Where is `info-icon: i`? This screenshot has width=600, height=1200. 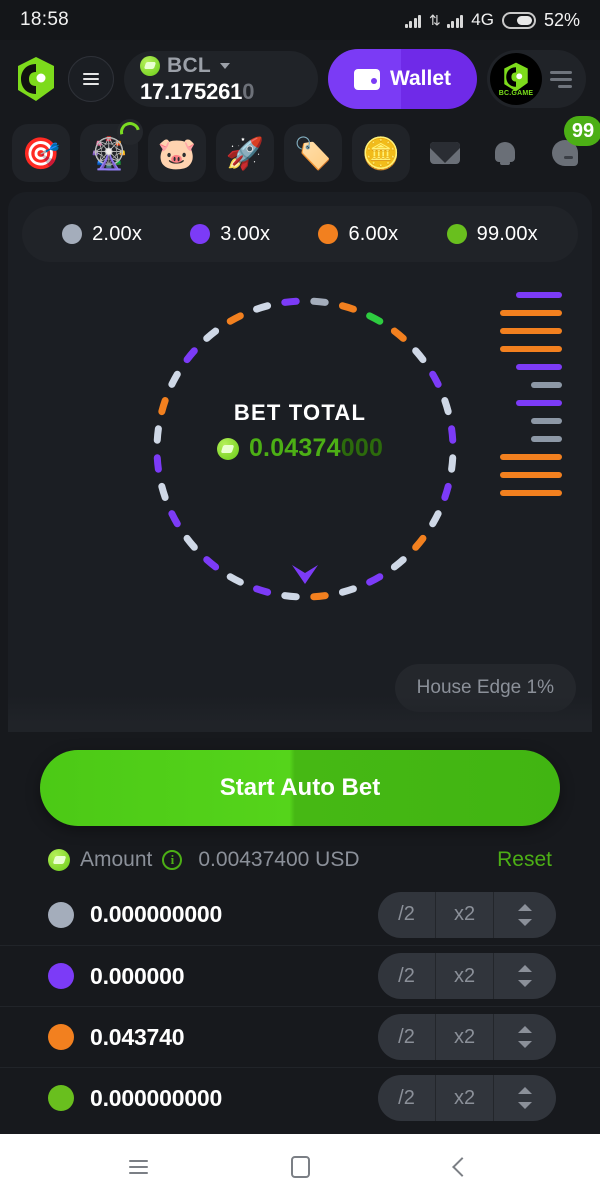 info-icon: i is located at coordinates (172, 860).